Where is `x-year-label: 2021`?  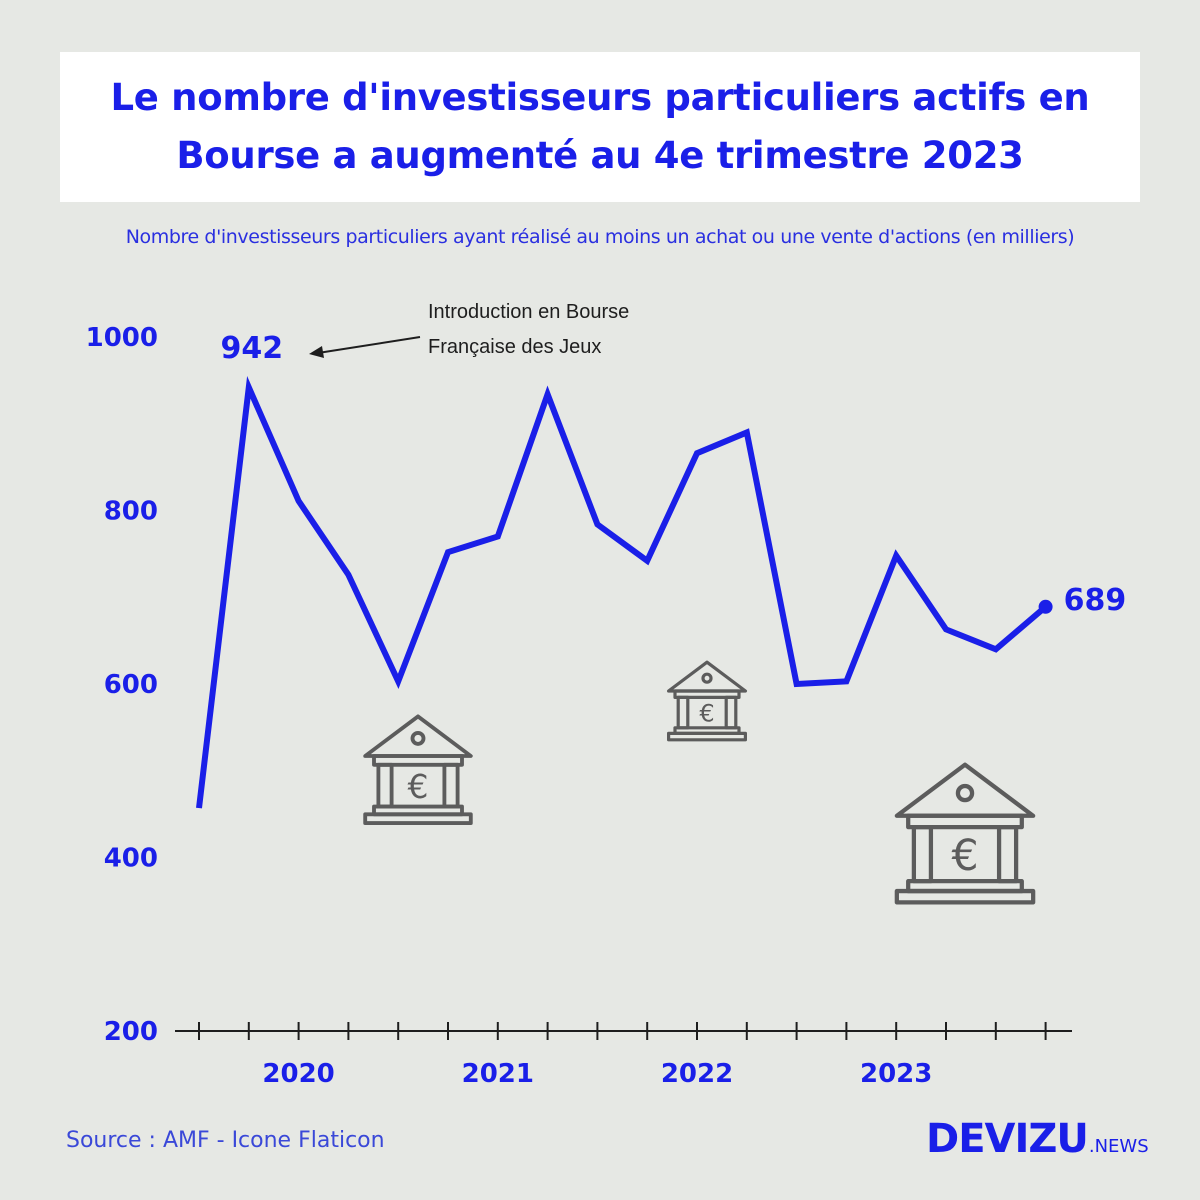
x-year-label: 2021 is located at coordinates (498, 1074).